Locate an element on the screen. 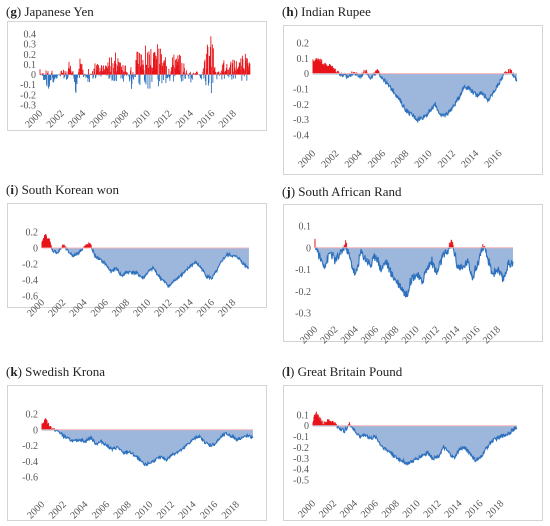 The height and width of the screenshot is (526, 550). panel-title: (h) Indian Rupee is located at coordinates (326, 11).